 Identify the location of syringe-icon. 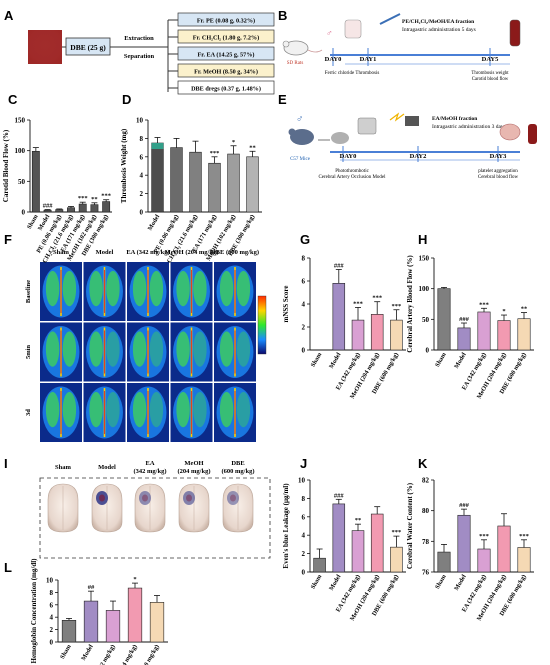
(390, 19).